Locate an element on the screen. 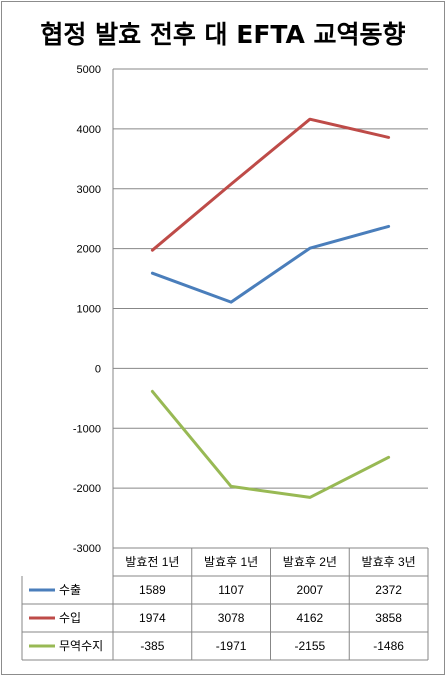 This screenshot has height=676, width=446. y-tick-label: 1000 is located at coordinates (89, 310).